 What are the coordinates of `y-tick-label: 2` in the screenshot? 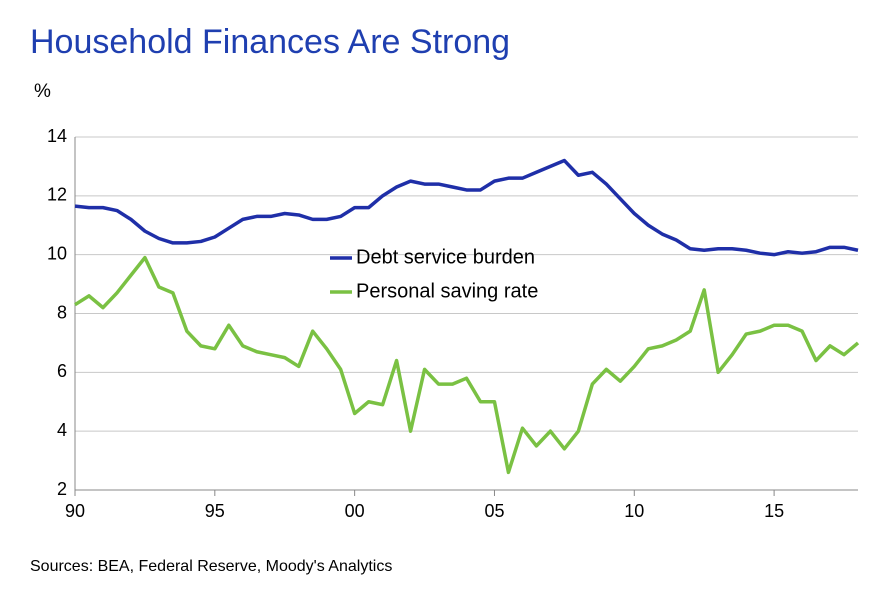 It's located at (62, 489).